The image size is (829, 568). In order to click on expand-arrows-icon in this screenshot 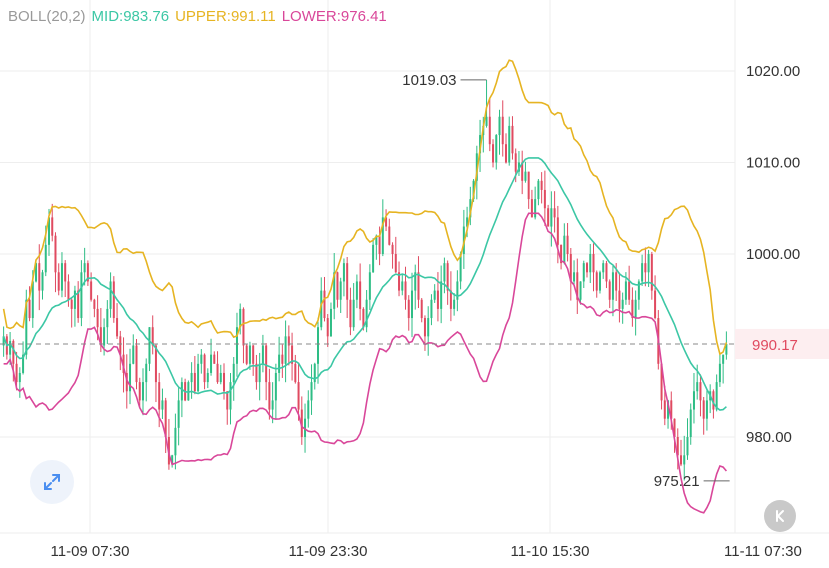, I will do `click(52, 482)`.